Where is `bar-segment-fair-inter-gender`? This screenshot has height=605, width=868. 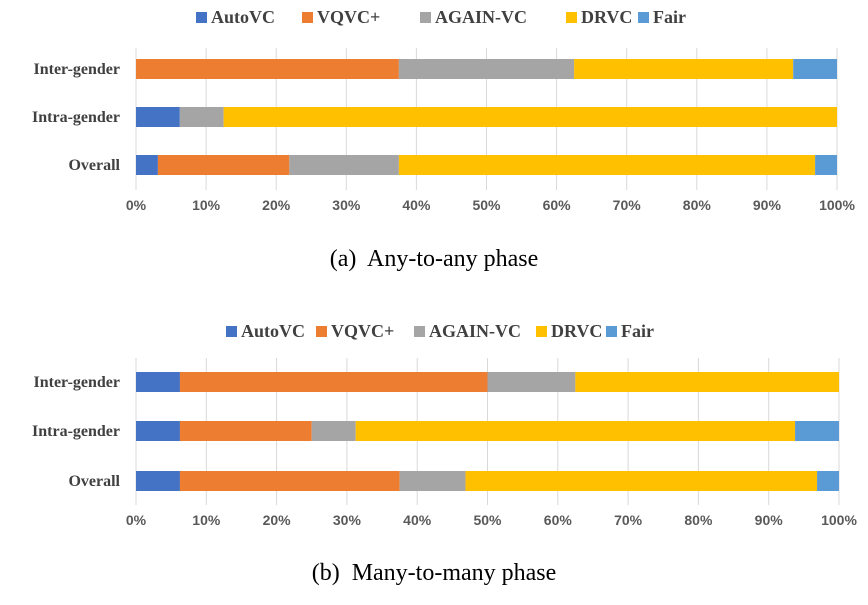 bar-segment-fair-inter-gender is located at coordinates (815, 69).